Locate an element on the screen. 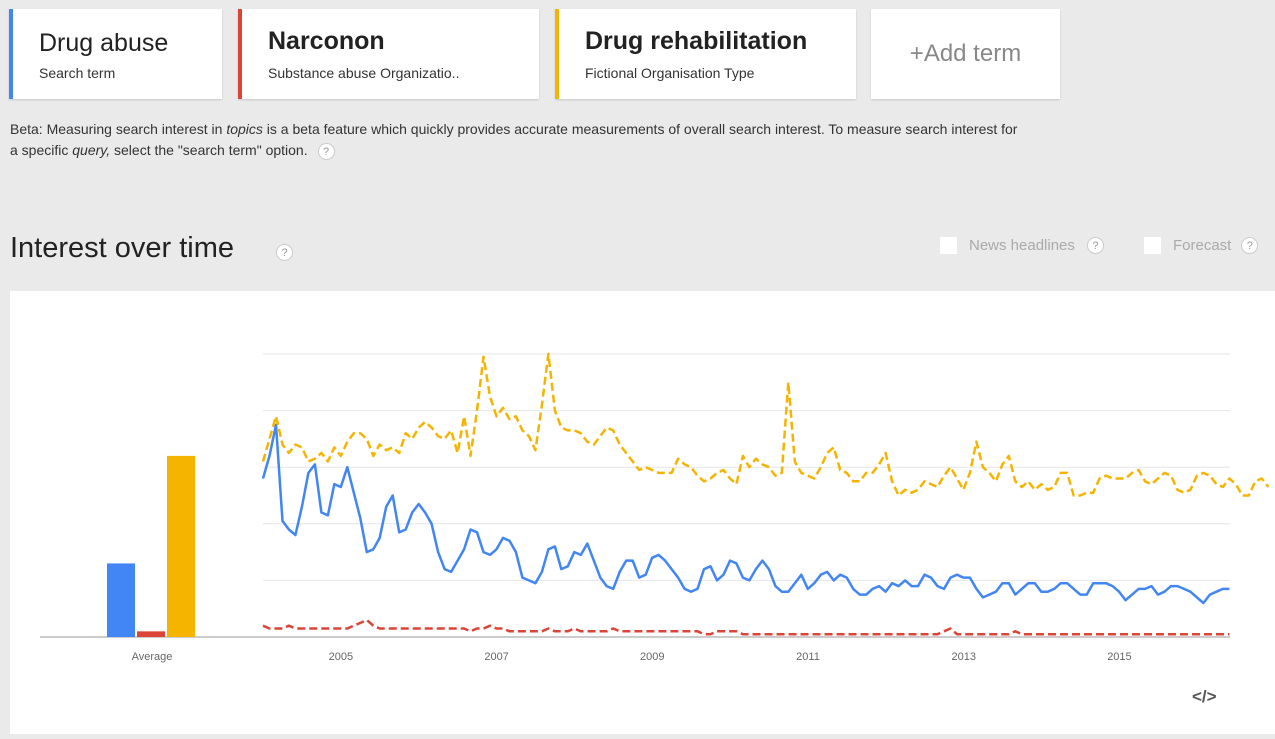  beta-text: Beta: Measuring search interest in is located at coordinates (118, 129).